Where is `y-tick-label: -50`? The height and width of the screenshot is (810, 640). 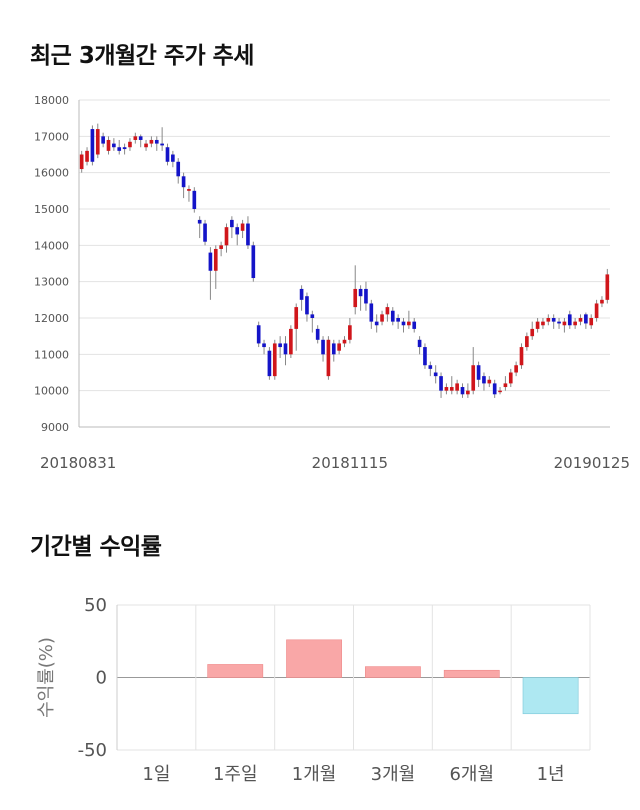
y-tick-label: -50 is located at coordinates (92, 750).